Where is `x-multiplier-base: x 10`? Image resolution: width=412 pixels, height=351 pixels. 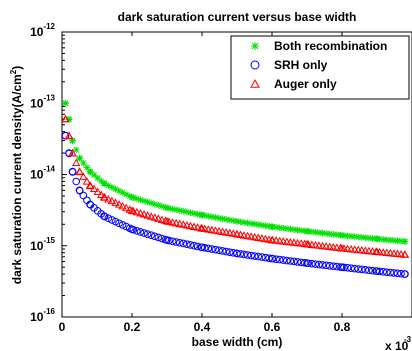
x-multiplier-base: x 10 is located at coordinates (397, 345).